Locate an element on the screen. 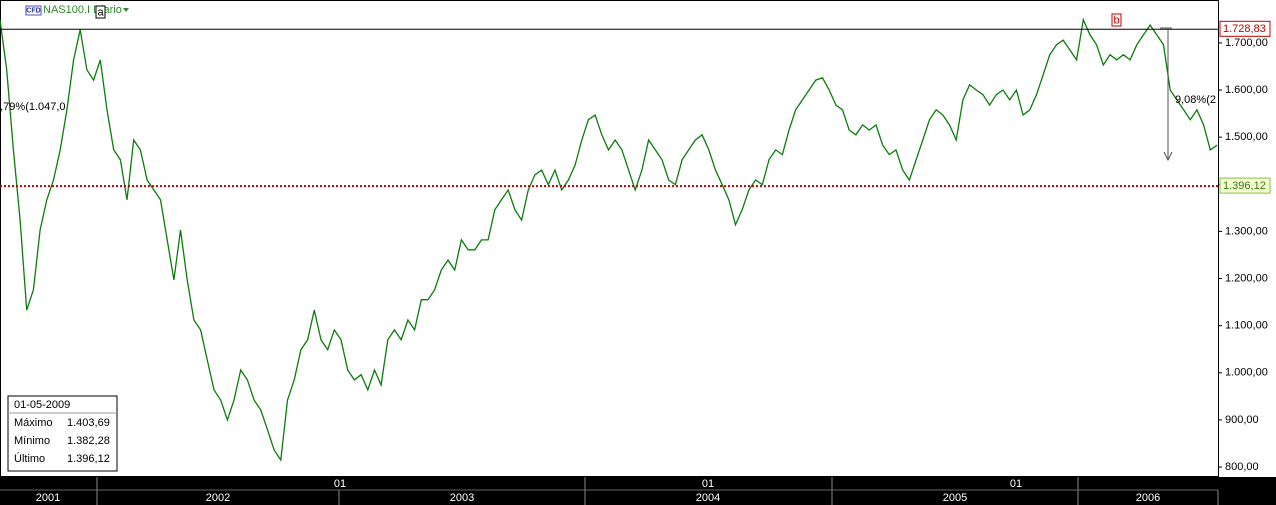  y-tick-label: 900,00 is located at coordinates (1242, 420).